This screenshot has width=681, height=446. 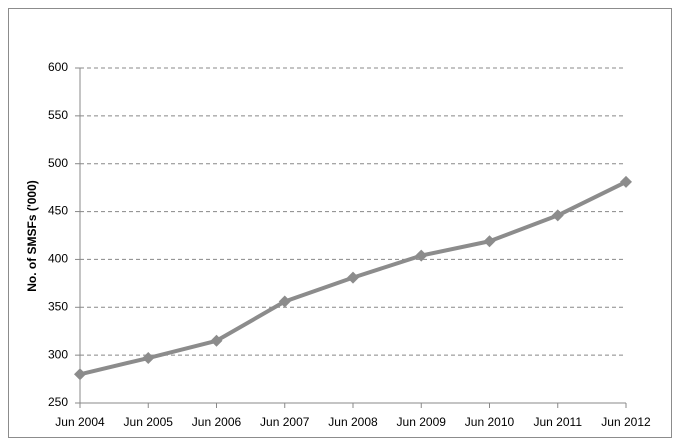 I want to click on y-tick-label: 250, so click(x=58, y=402).